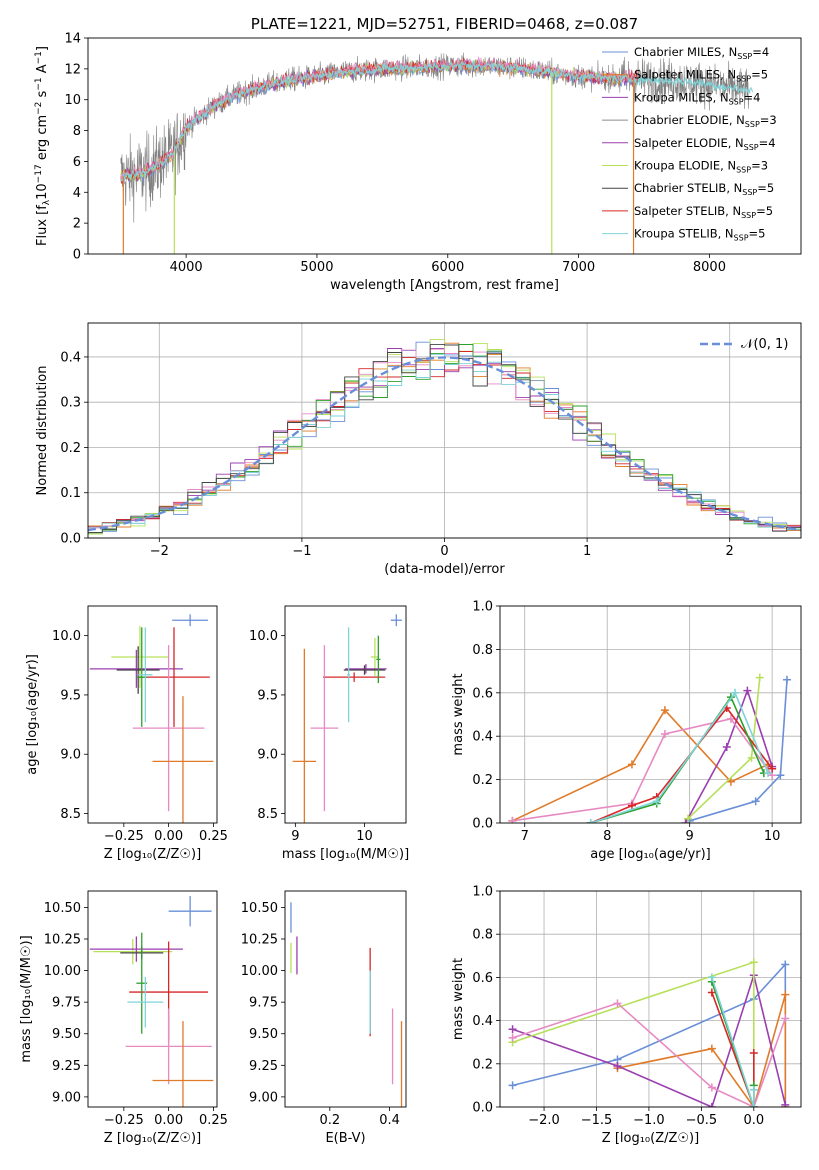  What do you see at coordinates (597, 1120) in the screenshot?
I see `x-tick-label: −1.5` at bounding box center [597, 1120].